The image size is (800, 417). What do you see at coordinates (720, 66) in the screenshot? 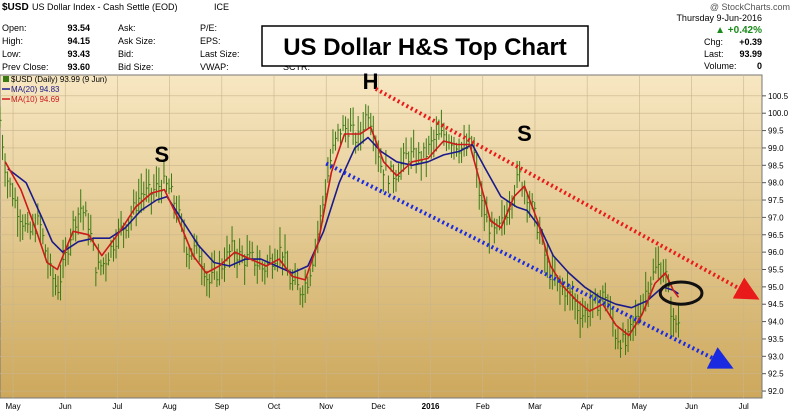
I see `right-label: Volume:` at bounding box center [720, 66].